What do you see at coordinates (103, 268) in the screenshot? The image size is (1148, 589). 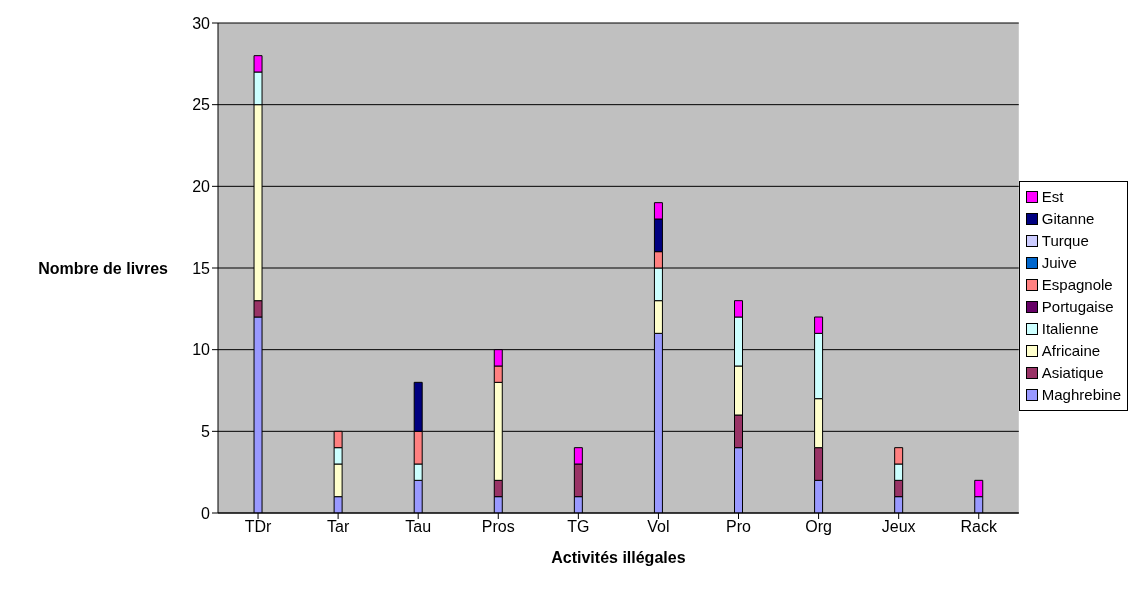 I see `y-axis-title: Nombre de livres` at bounding box center [103, 268].